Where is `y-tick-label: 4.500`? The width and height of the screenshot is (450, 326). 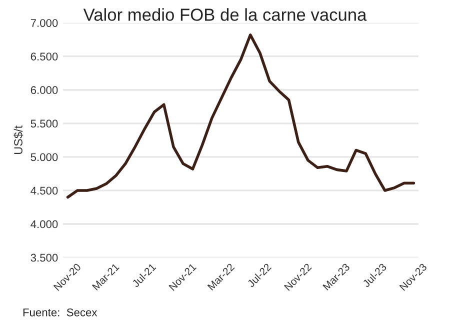
y-tick-label: 4.500 is located at coordinates (44, 190).